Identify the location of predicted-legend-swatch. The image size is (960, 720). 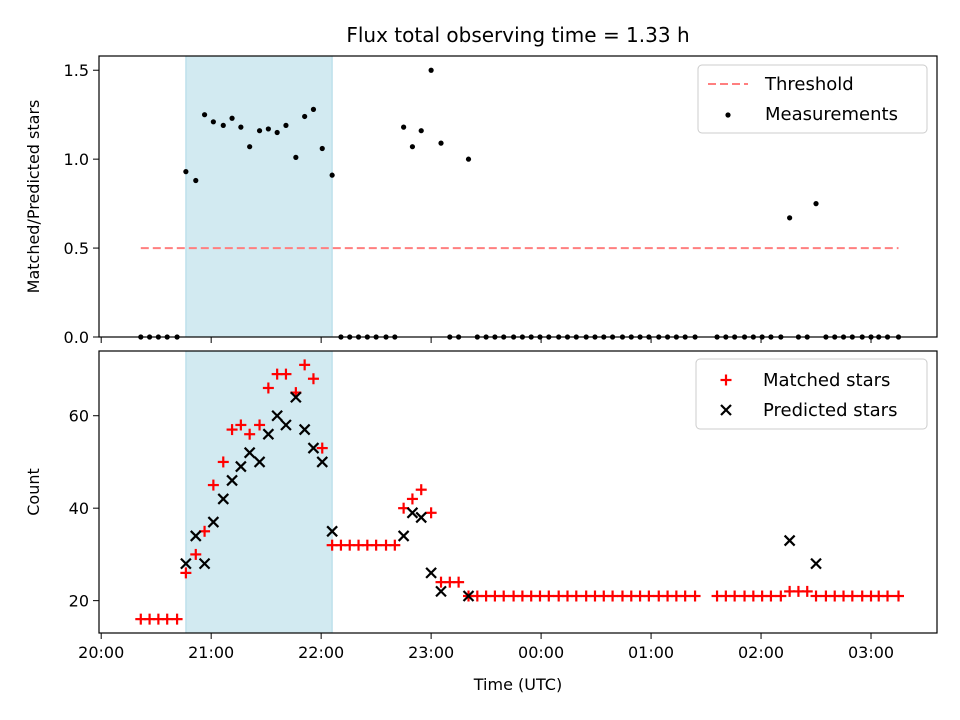
(726, 410).